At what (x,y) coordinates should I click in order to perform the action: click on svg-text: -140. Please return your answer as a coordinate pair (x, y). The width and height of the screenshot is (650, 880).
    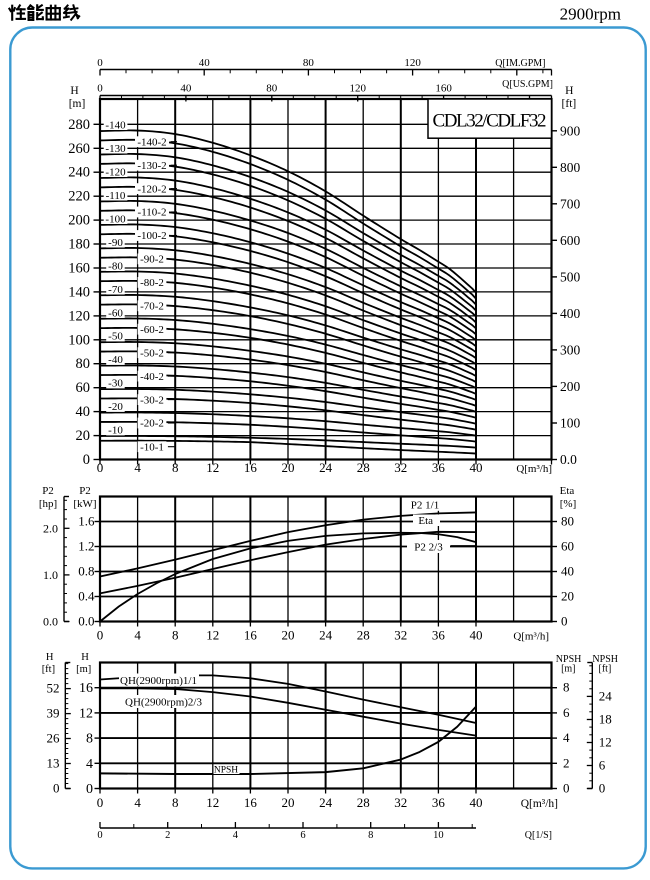
    Looking at the image, I should click on (115, 125).